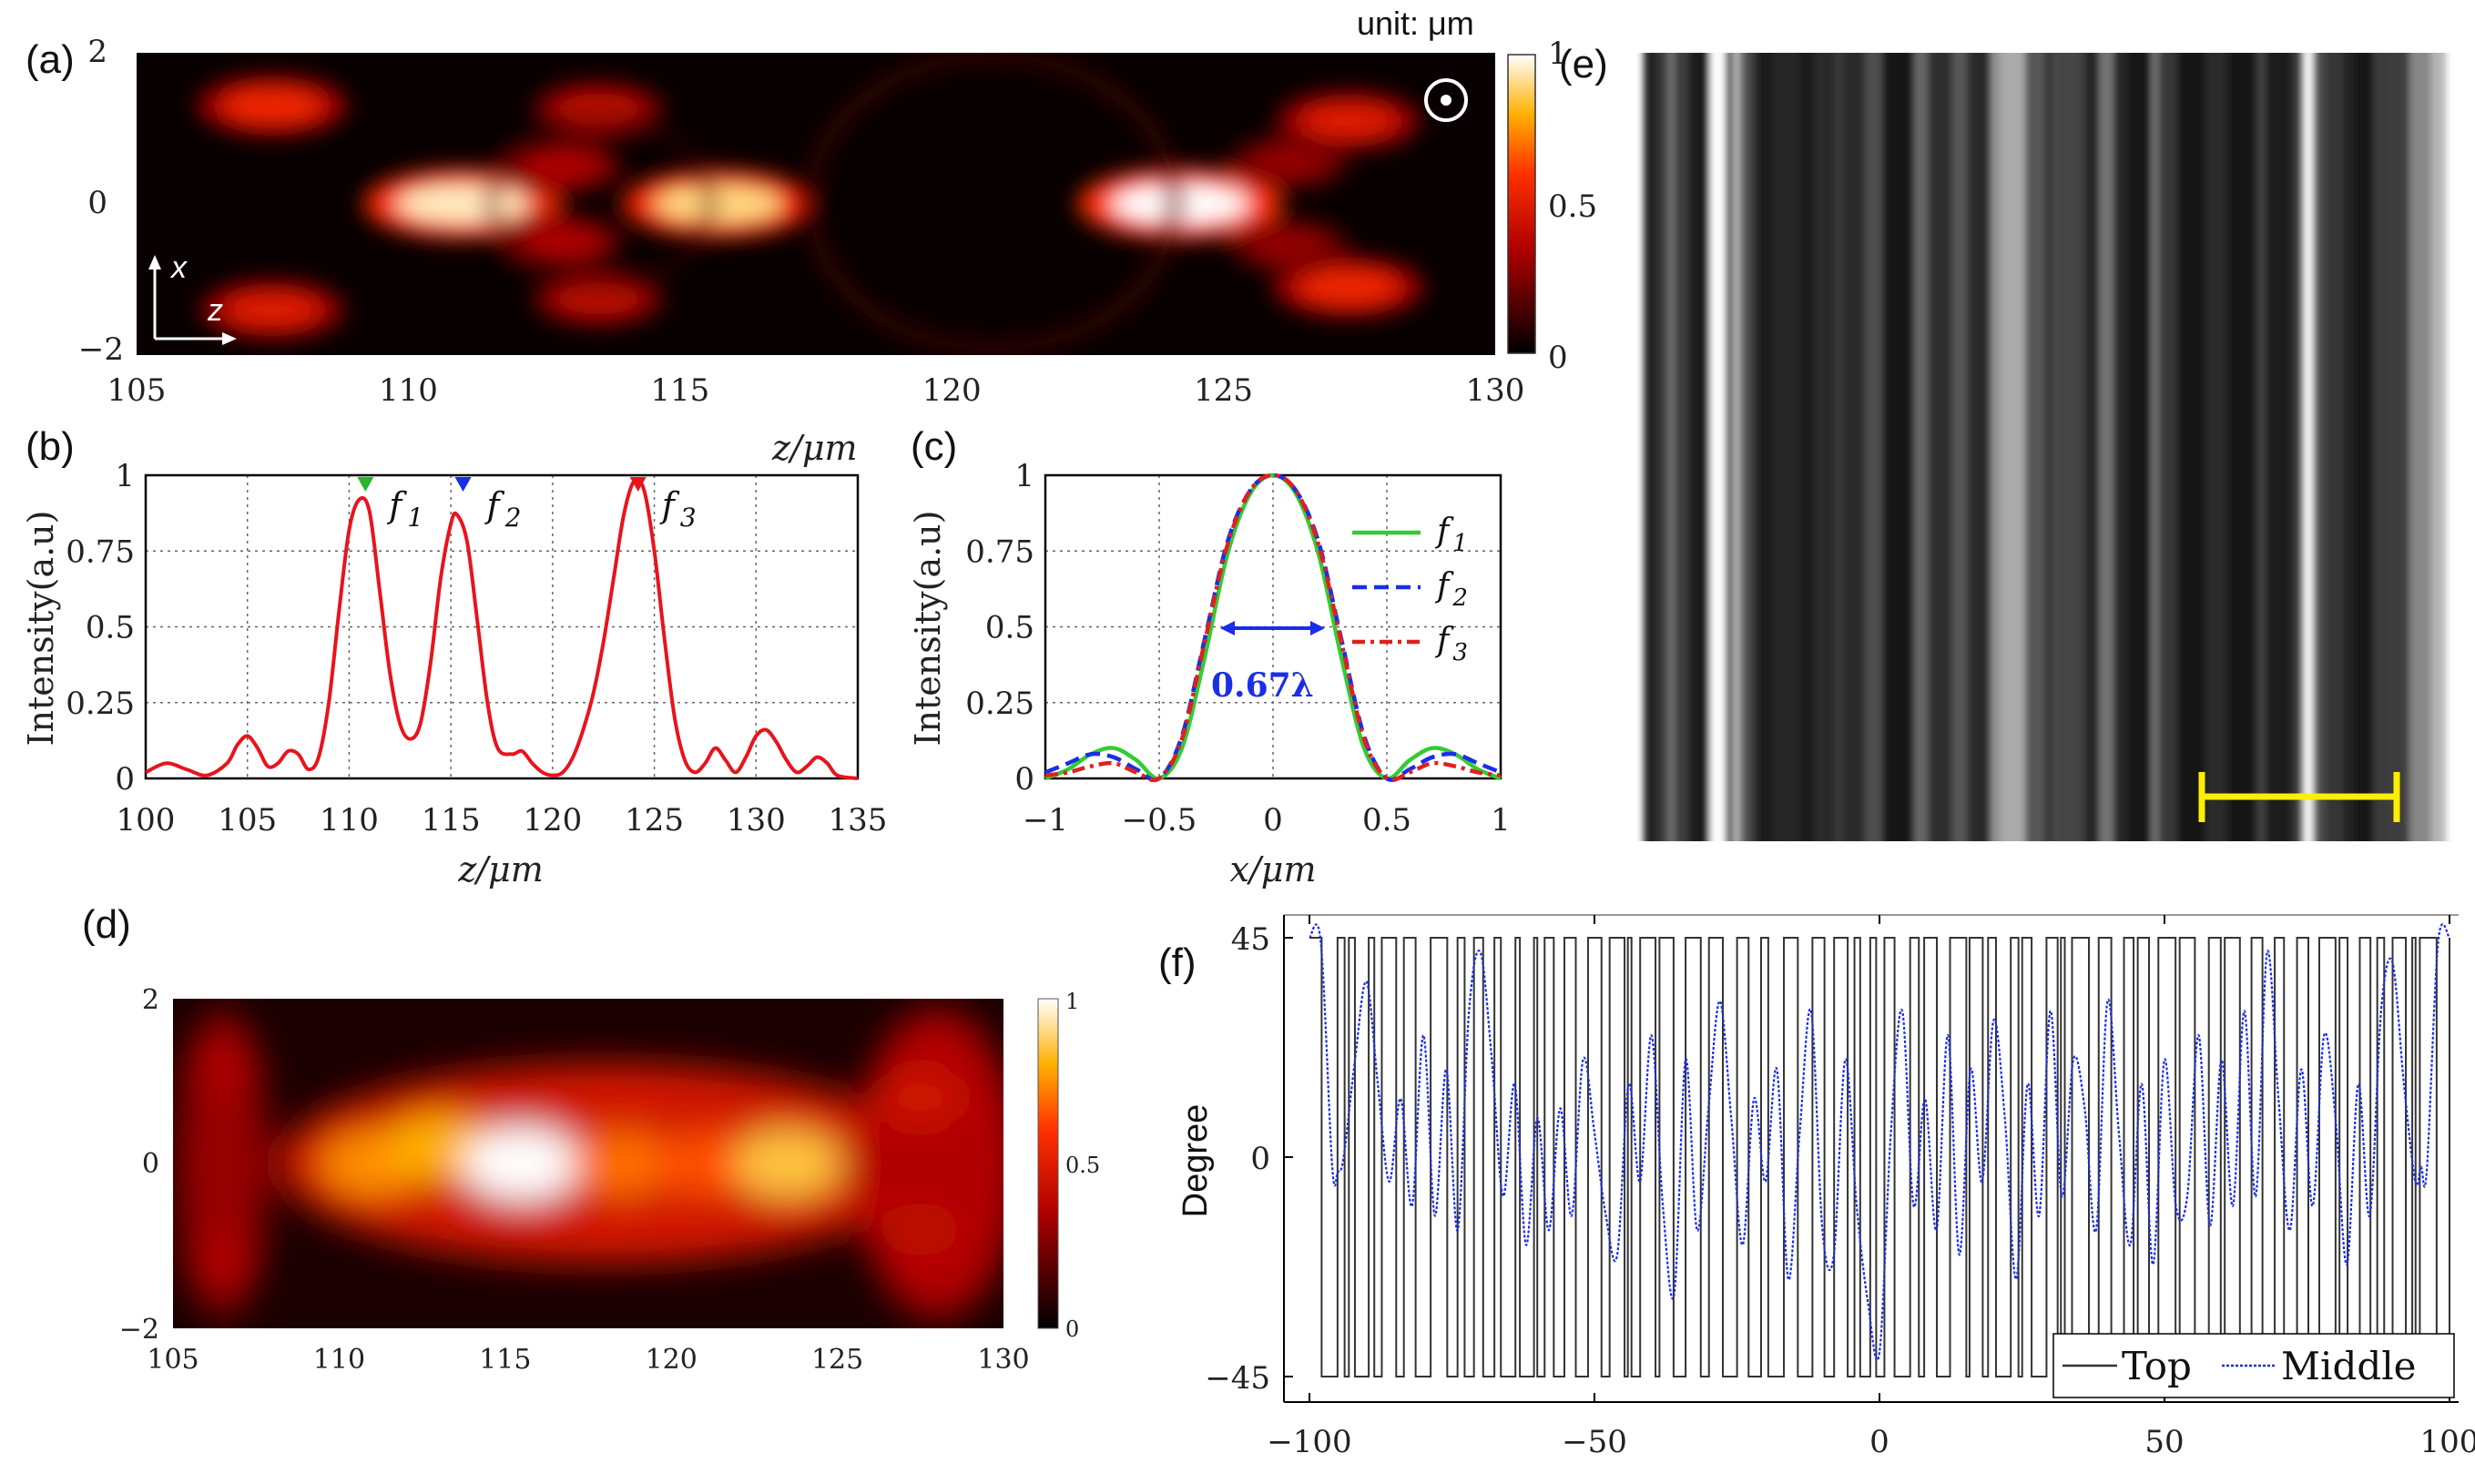  What do you see at coordinates (41, 629) in the screenshot?
I see `b-ylabel: Intensity(a.u)` at bounding box center [41, 629].